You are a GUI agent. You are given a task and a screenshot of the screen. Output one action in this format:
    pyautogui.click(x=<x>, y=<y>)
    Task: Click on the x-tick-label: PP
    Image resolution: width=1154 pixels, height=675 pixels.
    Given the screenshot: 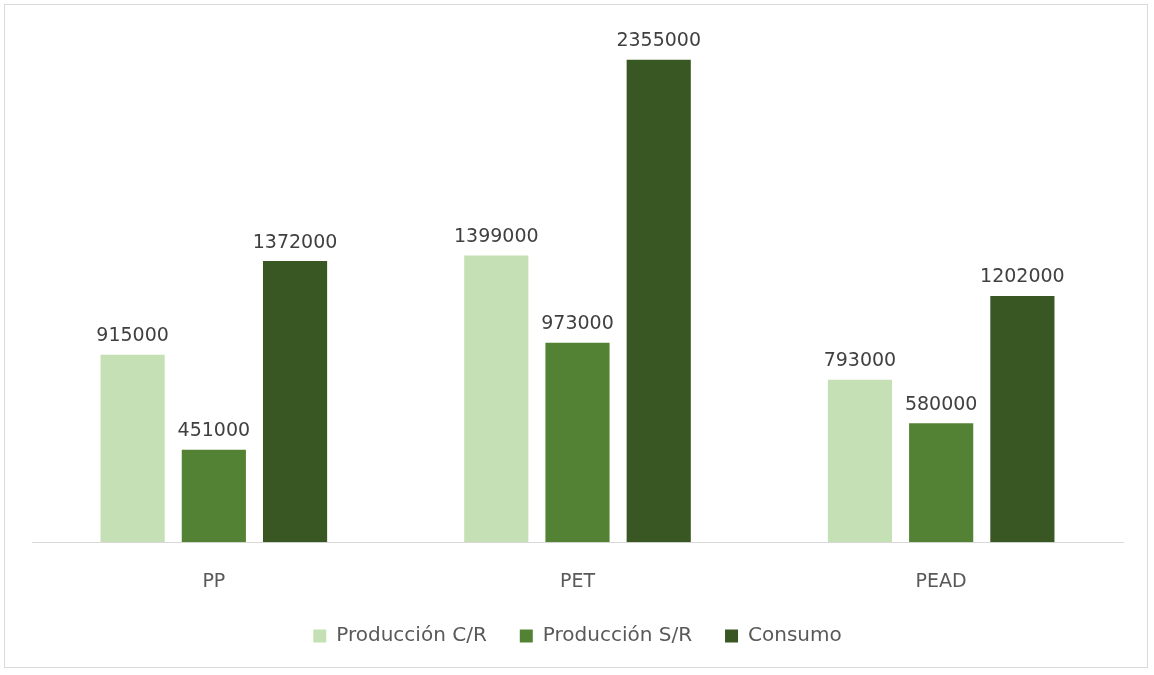 What is the action you would take?
    pyautogui.click(x=214, y=579)
    